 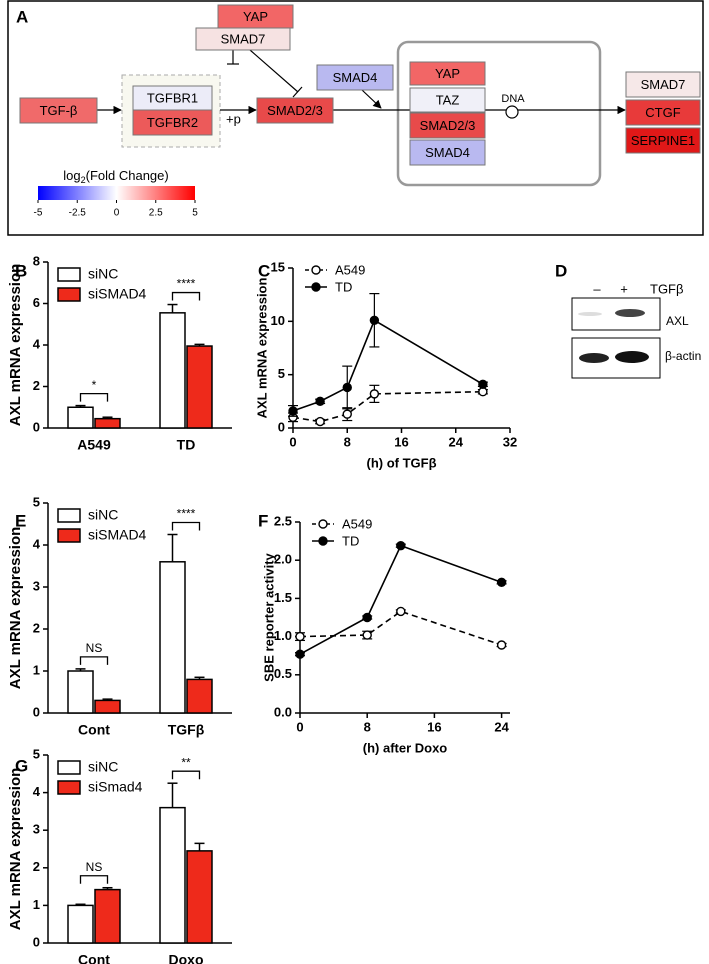 What do you see at coordinates (94, 867) in the screenshot?
I see `significance-label: NS` at bounding box center [94, 867].